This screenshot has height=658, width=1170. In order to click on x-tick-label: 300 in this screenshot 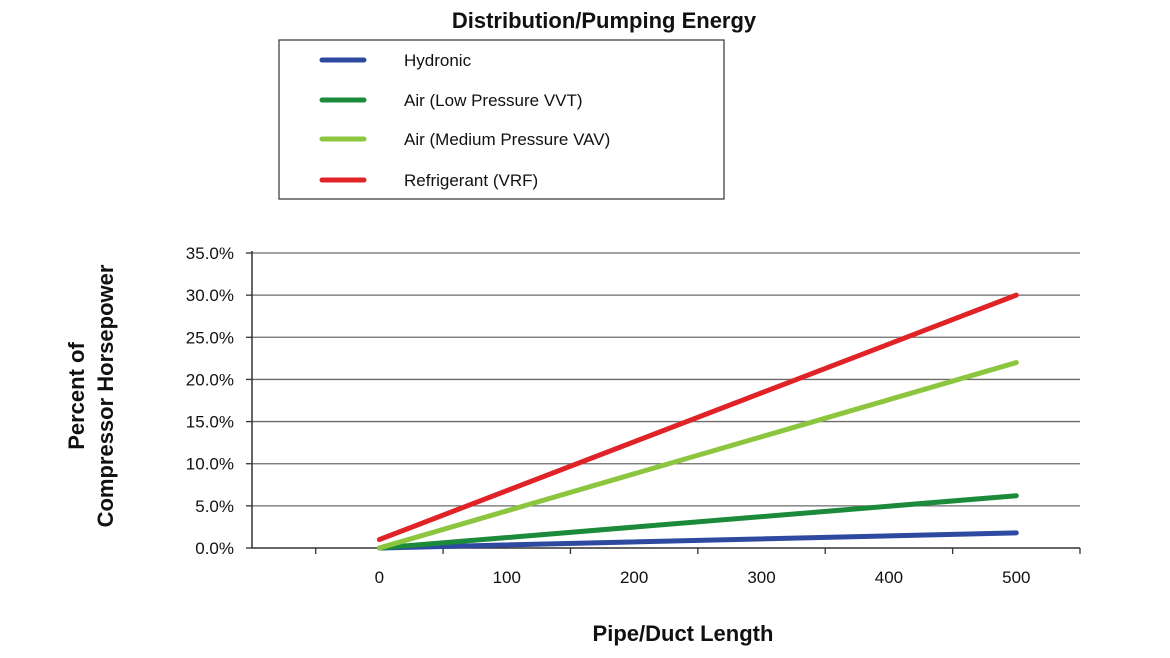, I will do `click(761, 577)`.